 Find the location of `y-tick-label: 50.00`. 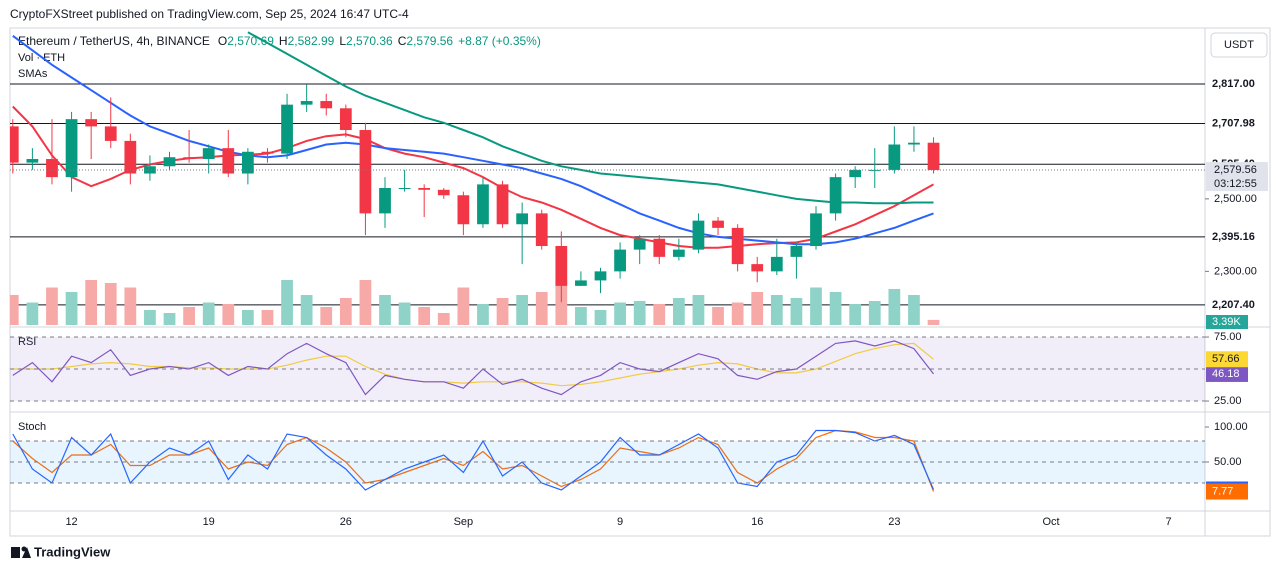

y-tick-label: 50.00 is located at coordinates (1228, 462).